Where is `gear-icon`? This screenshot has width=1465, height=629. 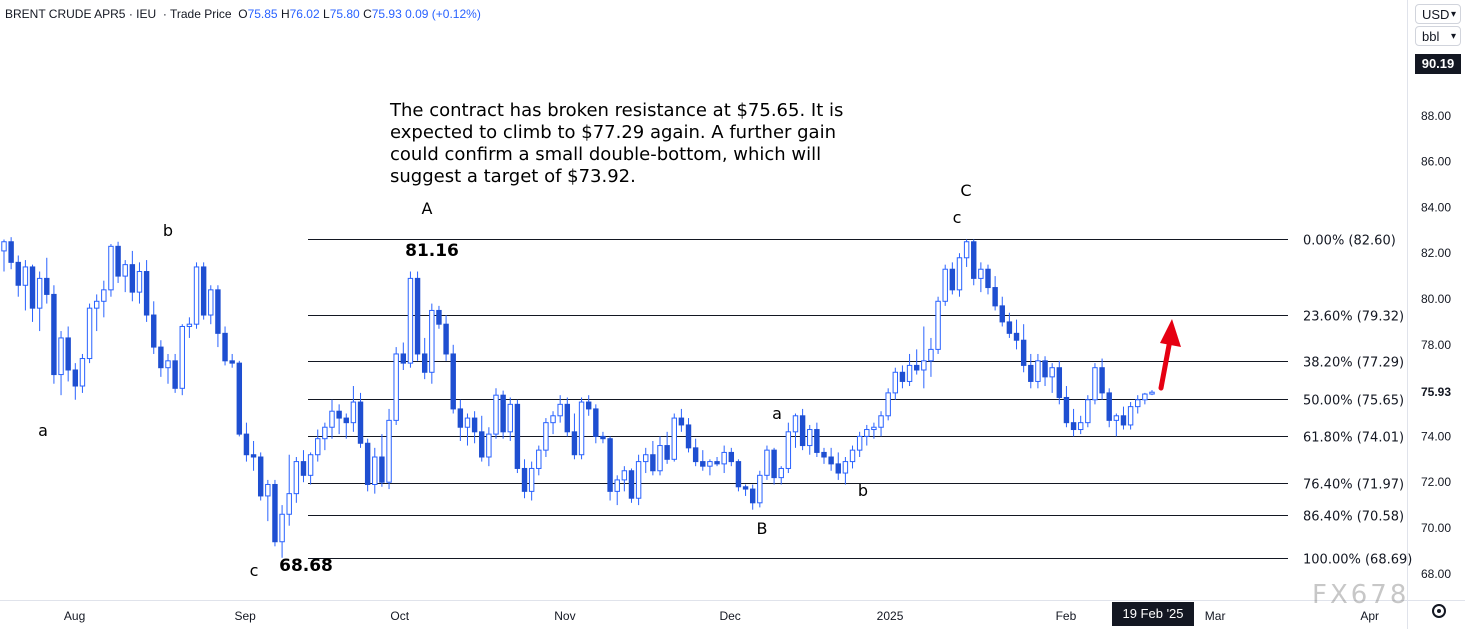 gear-icon is located at coordinates (1439, 611).